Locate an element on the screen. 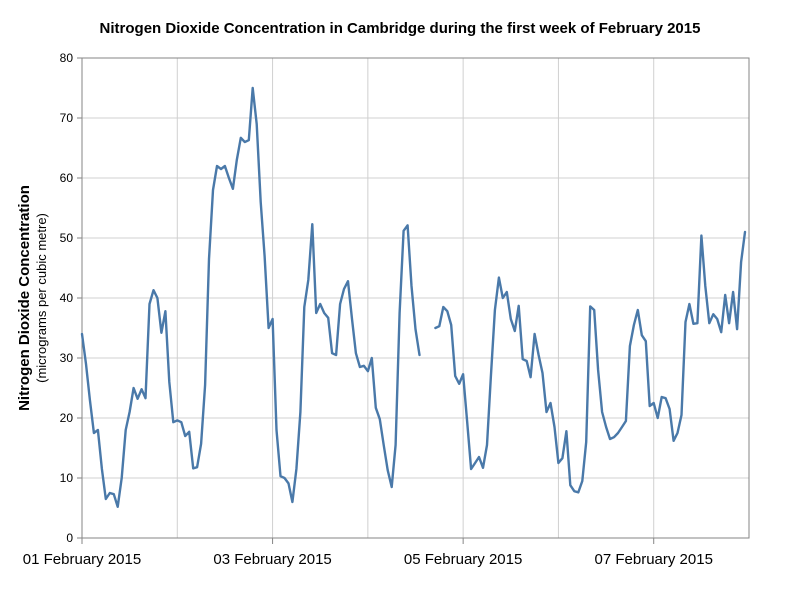  x-tick-label: 07 February 2015 is located at coordinates (654, 559).